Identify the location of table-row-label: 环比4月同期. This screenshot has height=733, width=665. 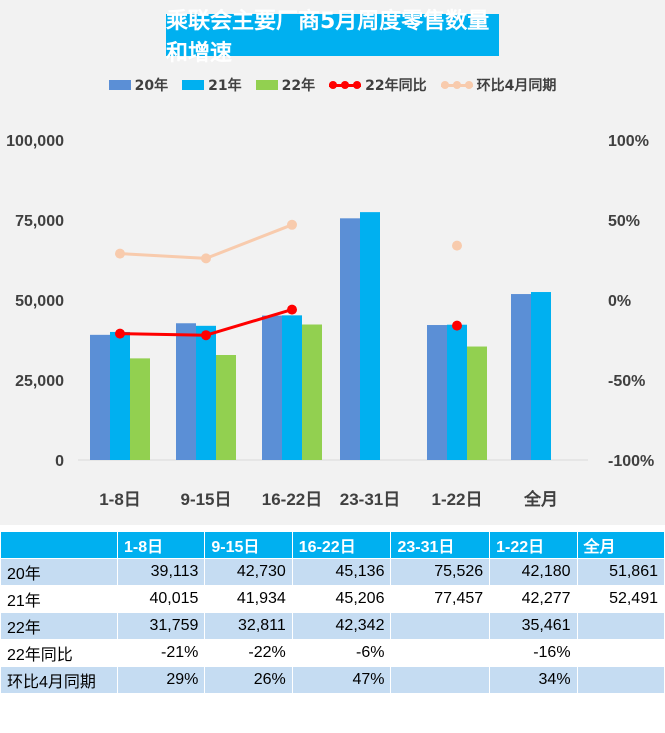
(59, 680).